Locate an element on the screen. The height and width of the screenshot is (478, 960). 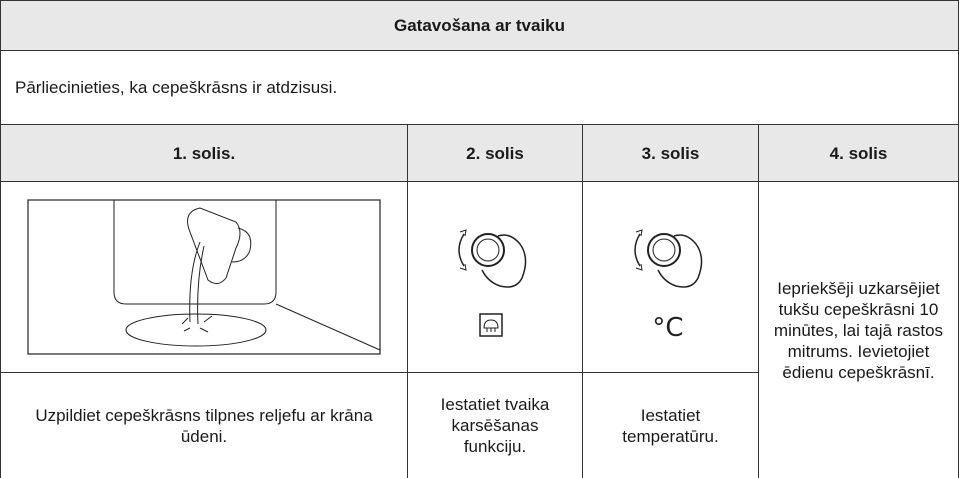
illustration-pour-water is located at coordinates (204, 277).